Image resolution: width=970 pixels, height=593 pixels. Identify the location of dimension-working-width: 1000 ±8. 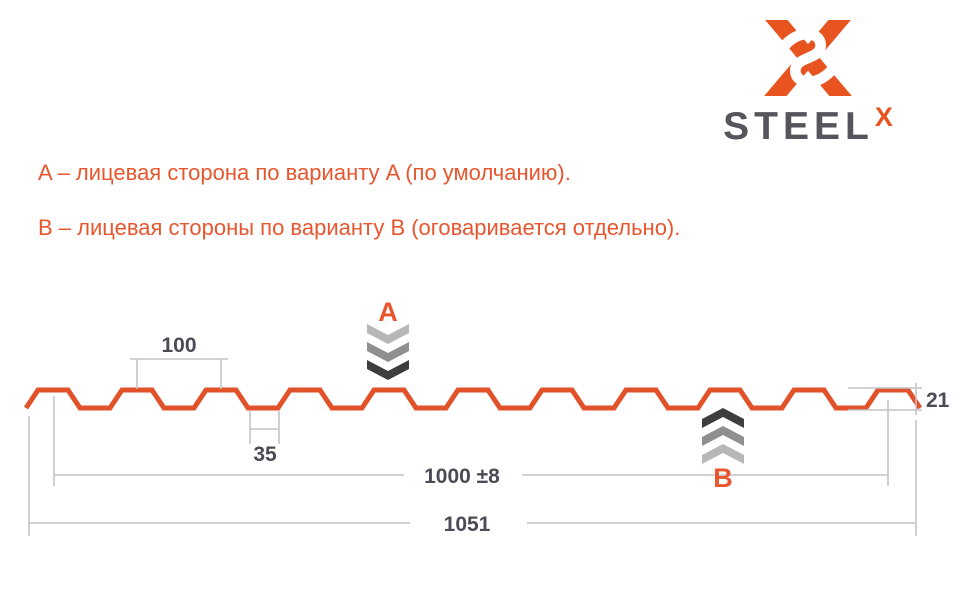
(471, 442).